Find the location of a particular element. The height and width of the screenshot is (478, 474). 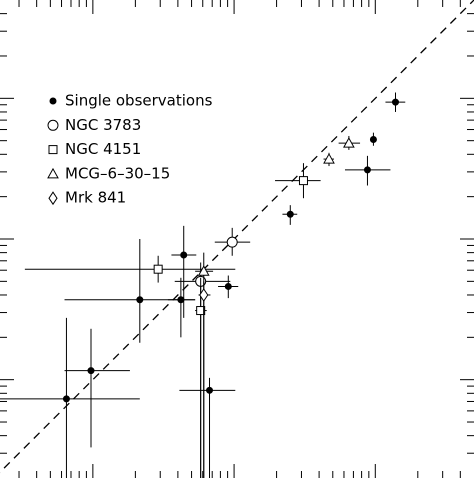

legend-label: NGC 4151 is located at coordinates (103, 149).